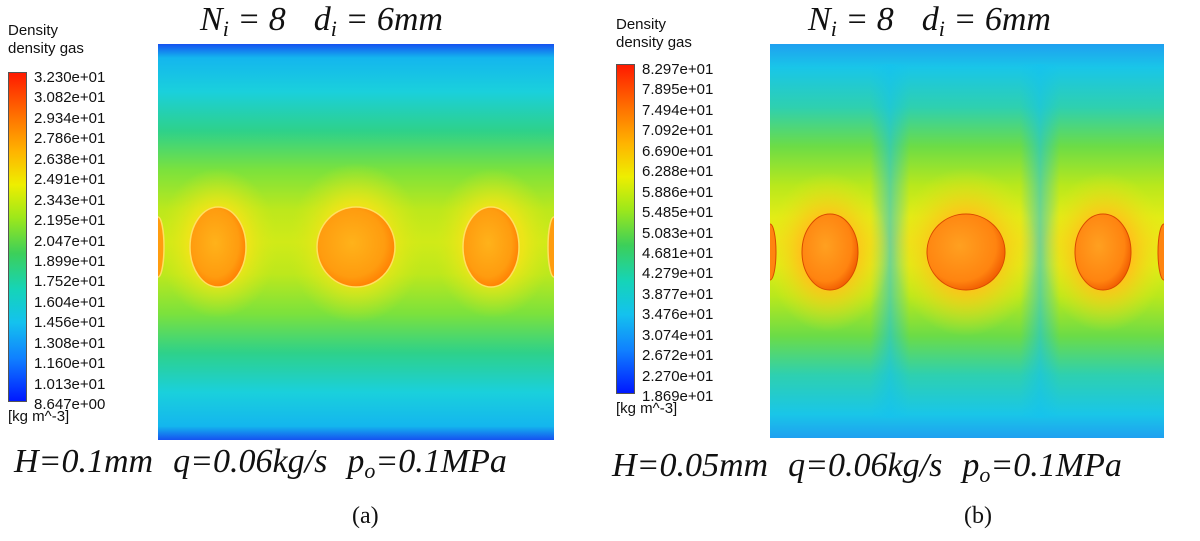  What do you see at coordinates (678, 90) in the screenshot?
I see `tick-label: 7.895e+01` at bounding box center [678, 90].